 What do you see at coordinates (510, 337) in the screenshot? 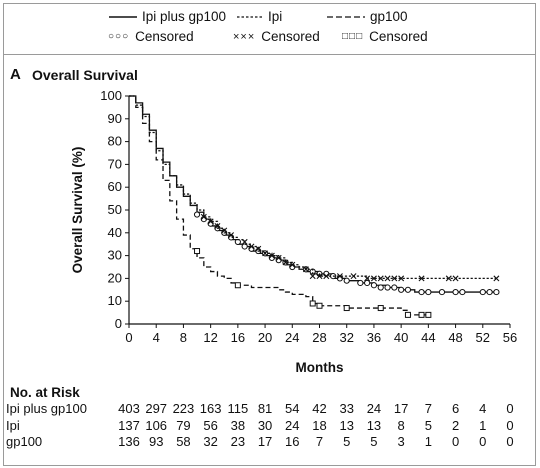
I see `x-tick-label: 56` at bounding box center [510, 337].